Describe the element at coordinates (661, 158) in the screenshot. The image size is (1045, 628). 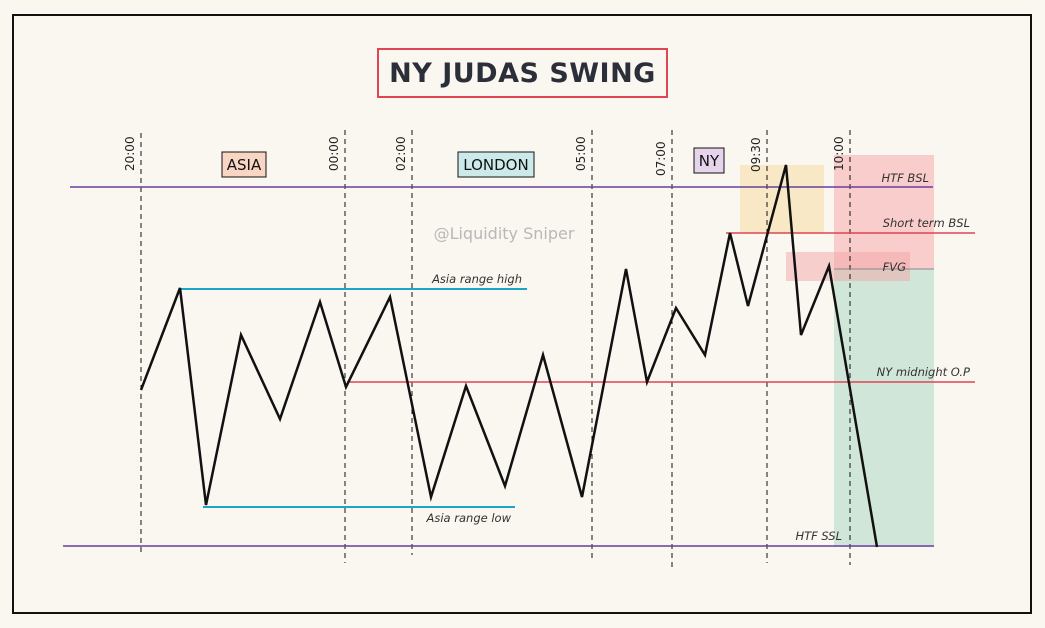
I see `time-label-0700: 07:00` at that location.